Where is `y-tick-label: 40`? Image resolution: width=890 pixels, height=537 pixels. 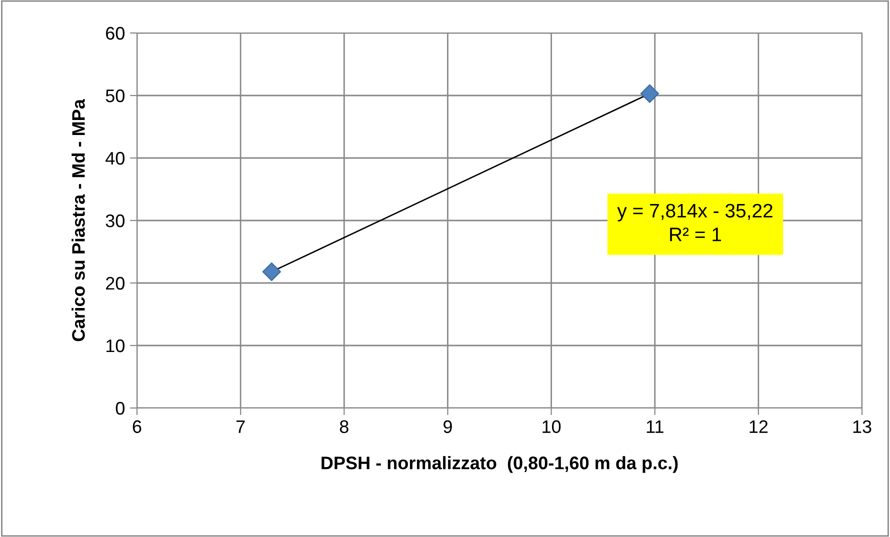 y-tick-label: 40 is located at coordinates (115, 158).